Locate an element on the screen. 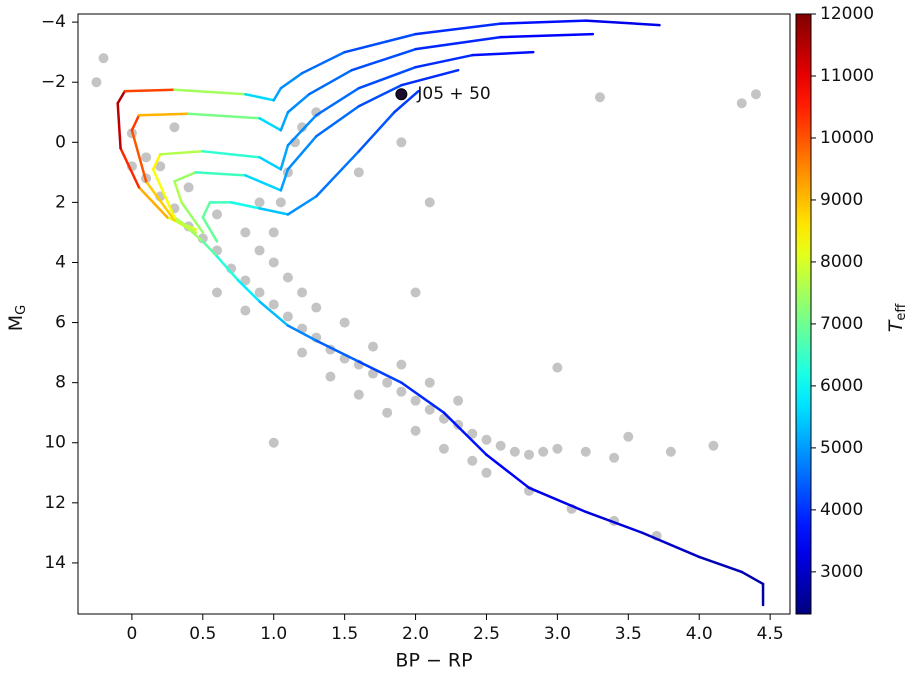  colorbar-label: Teff is located at coordinates (897, 318).